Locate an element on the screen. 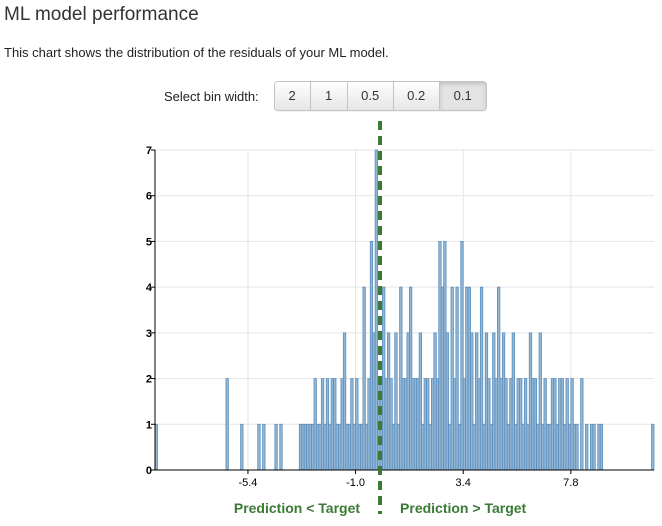 Image resolution: width=662 pixels, height=526 pixels. prediction-above-target-label: Prediction > Target is located at coordinates (463, 508).